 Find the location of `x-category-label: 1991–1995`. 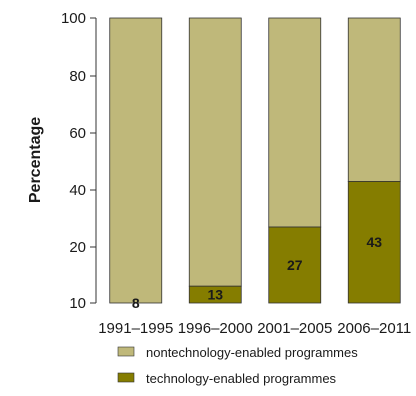

x-category-label: 1991–1995 is located at coordinates (135, 328).